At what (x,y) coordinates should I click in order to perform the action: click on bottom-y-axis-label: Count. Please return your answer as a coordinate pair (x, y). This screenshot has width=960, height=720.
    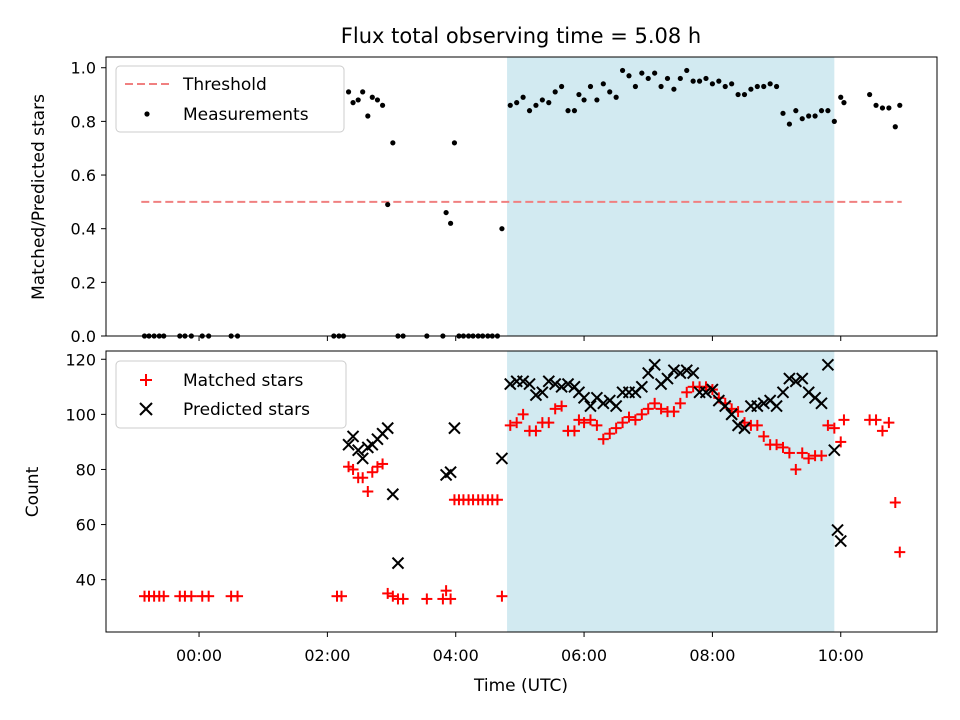
    Looking at the image, I should click on (33, 491).